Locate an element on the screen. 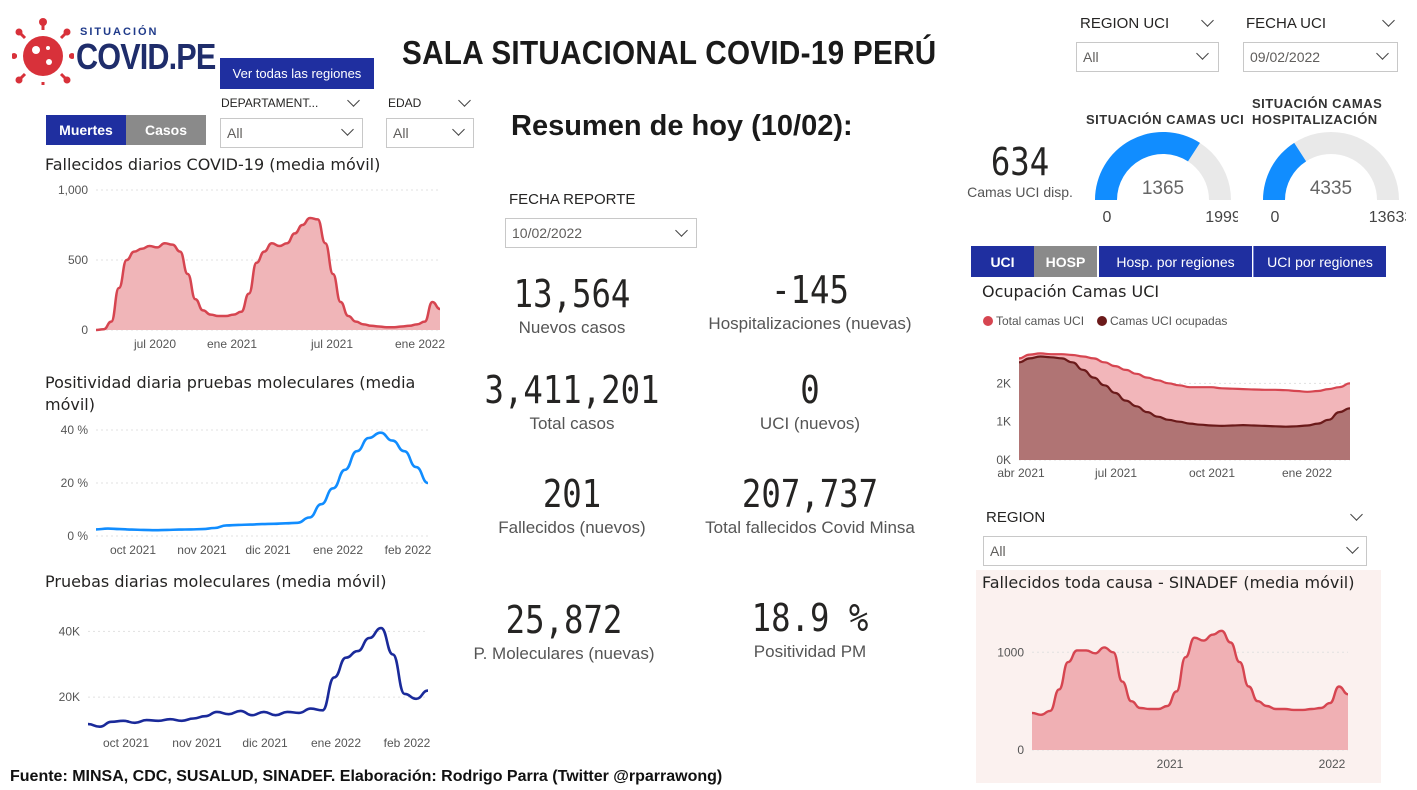  fecha-reporte-select: 10/02/2022 is located at coordinates (601, 233).